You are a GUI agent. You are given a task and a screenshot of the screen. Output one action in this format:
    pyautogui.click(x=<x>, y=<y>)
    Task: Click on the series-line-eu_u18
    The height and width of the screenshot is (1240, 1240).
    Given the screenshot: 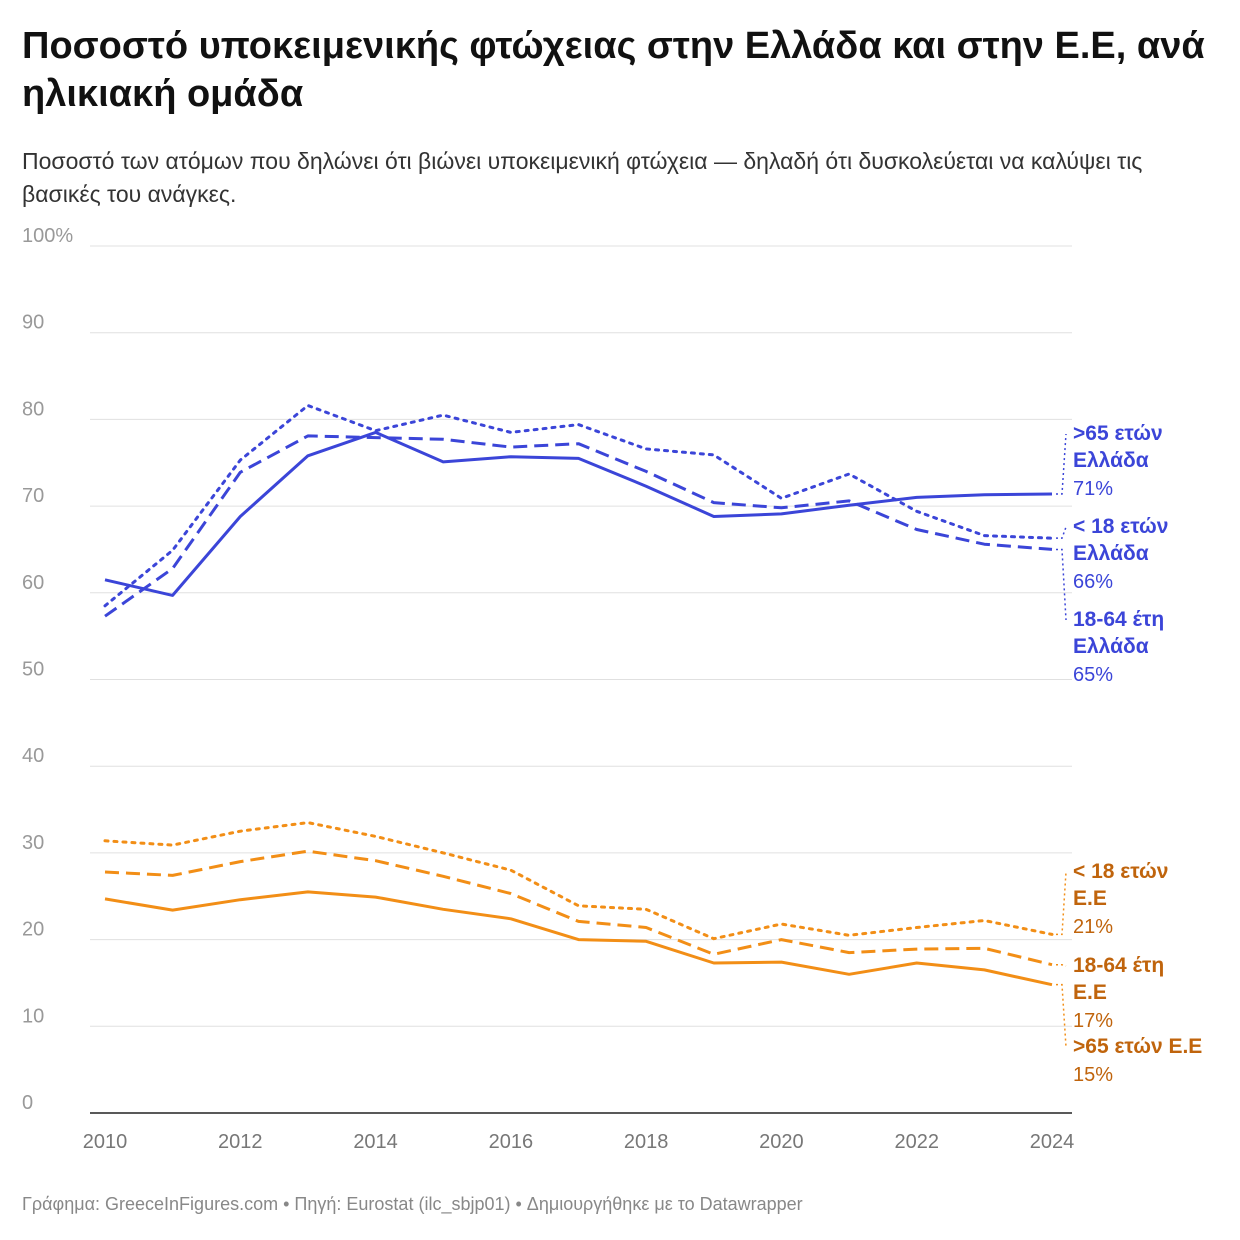 What is the action you would take?
    pyautogui.click(x=578, y=881)
    